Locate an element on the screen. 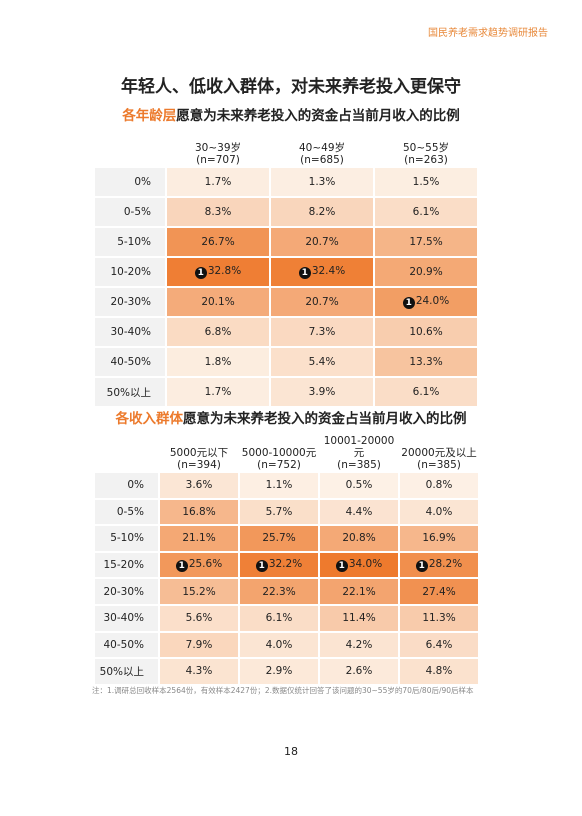 The height and width of the screenshot is (816, 582). heat-cell: 5.6% is located at coordinates (199, 618).